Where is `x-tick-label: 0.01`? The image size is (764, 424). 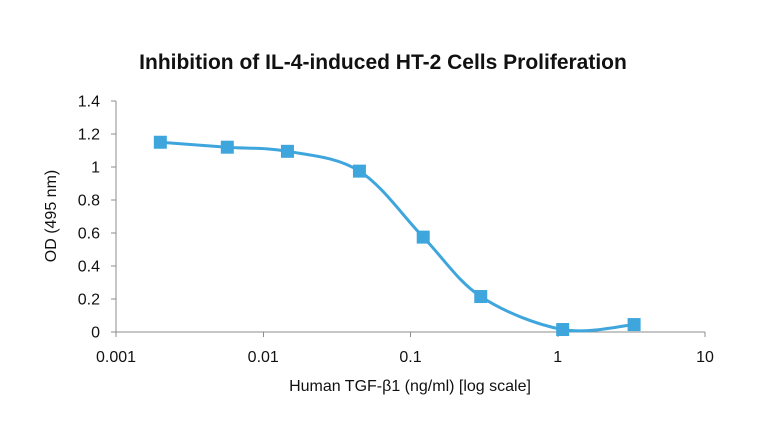 x-tick-label: 0.01 is located at coordinates (263, 357).